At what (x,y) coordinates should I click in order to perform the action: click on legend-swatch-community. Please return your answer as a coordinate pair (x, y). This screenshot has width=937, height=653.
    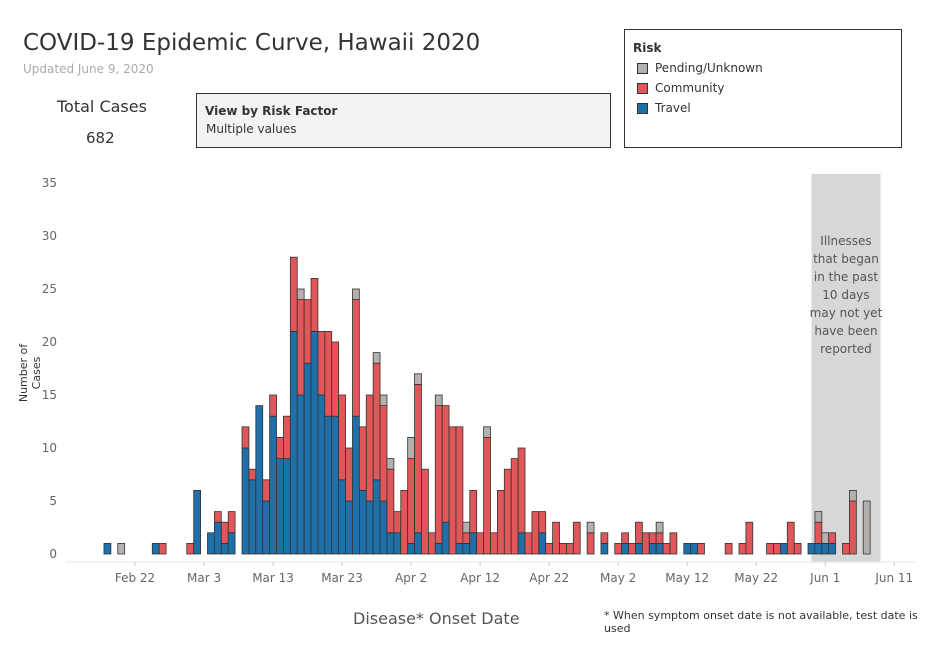
    Looking at the image, I should click on (642, 88).